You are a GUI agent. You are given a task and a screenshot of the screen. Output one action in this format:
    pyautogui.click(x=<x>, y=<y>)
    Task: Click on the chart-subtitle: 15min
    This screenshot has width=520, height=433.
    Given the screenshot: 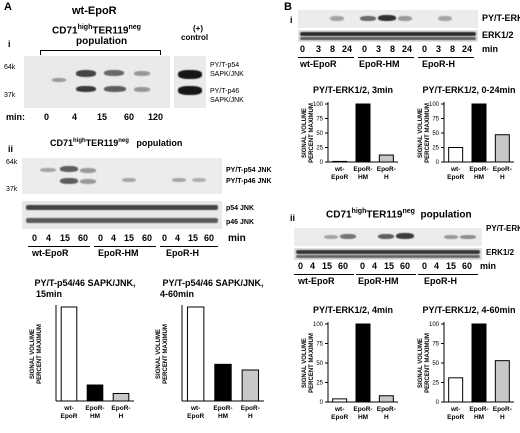 What is the action you would take?
    pyautogui.click(x=49, y=294)
    